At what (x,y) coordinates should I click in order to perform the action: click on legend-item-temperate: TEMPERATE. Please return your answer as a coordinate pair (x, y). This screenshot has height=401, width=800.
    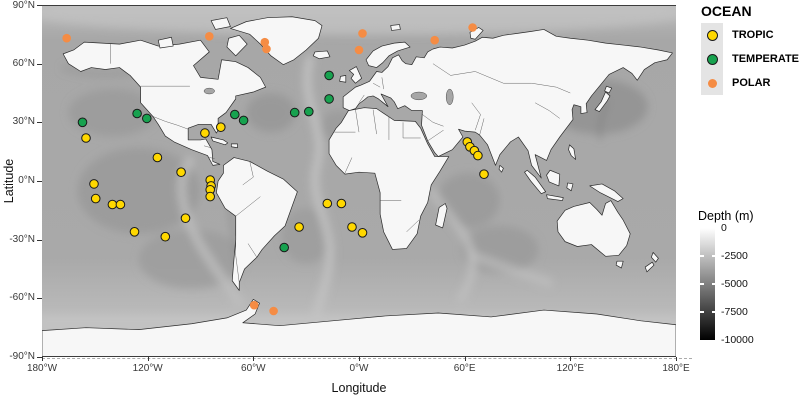
    Looking at the image, I should click on (750, 59).